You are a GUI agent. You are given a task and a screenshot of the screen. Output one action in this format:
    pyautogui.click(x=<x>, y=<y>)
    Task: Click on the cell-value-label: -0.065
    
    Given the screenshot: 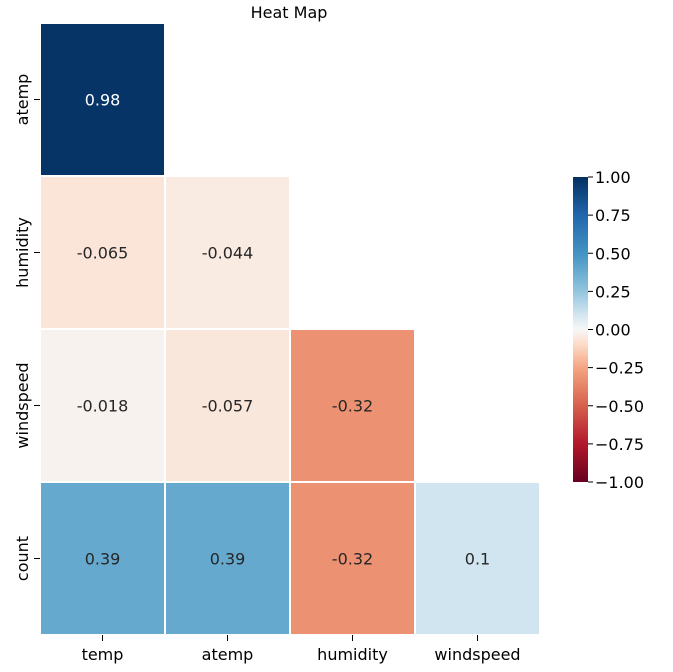 What is the action you would take?
    pyautogui.click(x=103, y=253)
    